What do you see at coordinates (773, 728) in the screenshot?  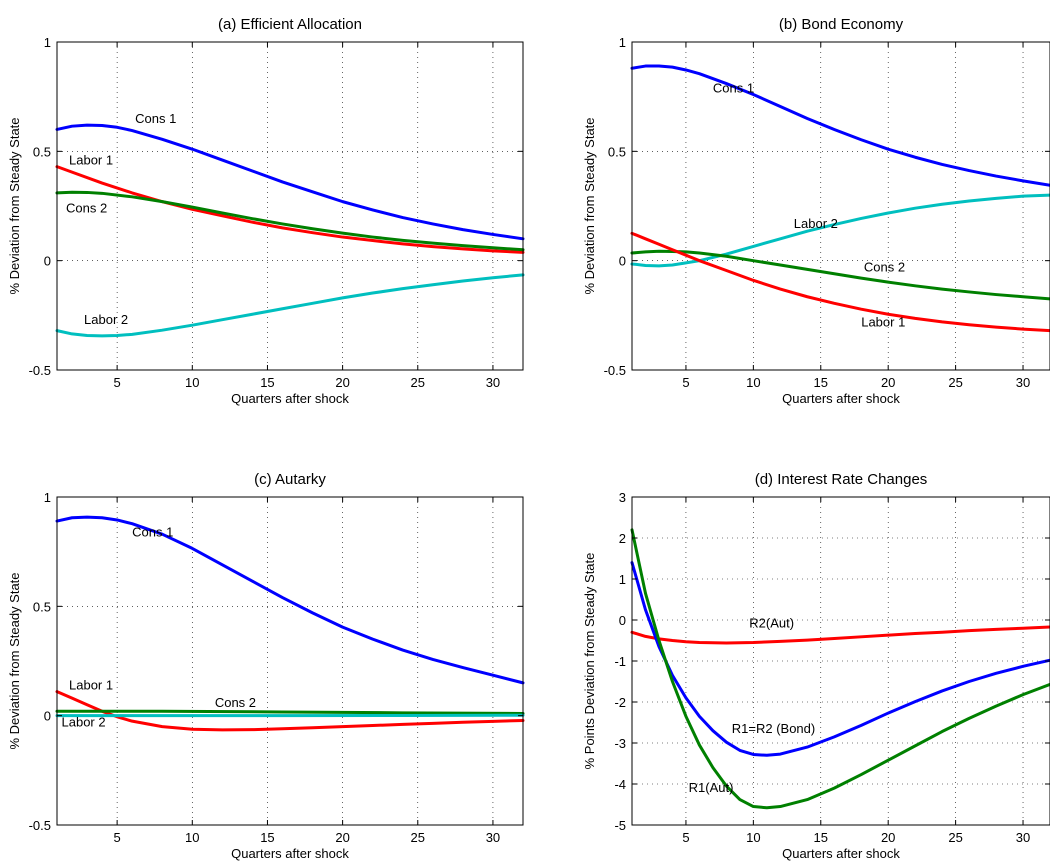 I see `annotation-r1-r2-bond: R1=R2 (Bond)` at bounding box center [773, 728].